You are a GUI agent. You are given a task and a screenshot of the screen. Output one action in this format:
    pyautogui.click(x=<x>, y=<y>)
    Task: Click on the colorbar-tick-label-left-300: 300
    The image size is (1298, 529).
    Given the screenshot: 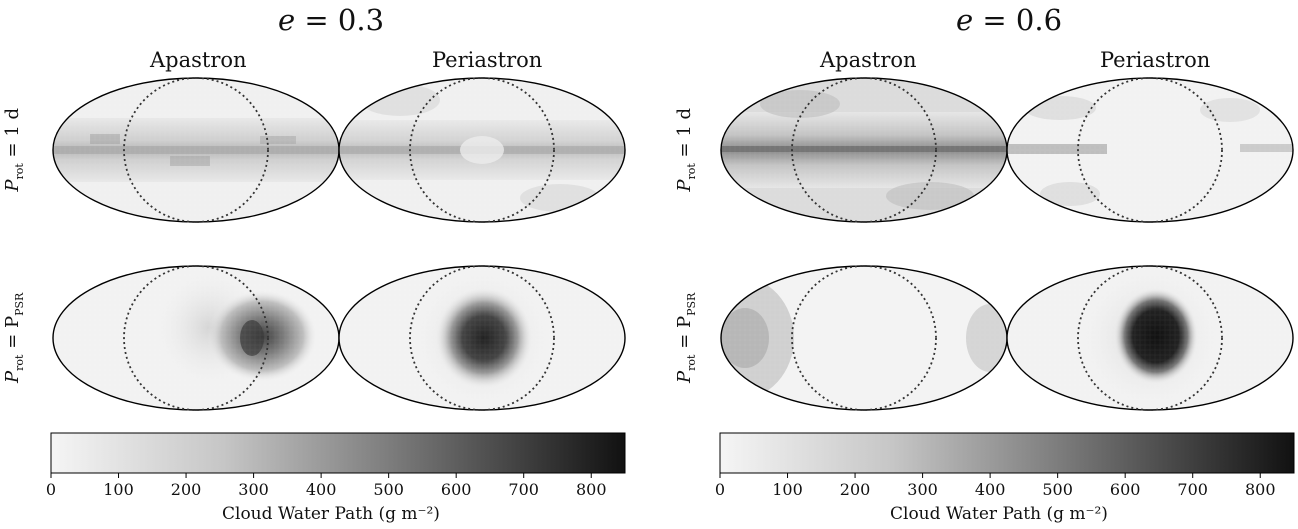 What is the action you would take?
    pyautogui.click(x=253, y=489)
    